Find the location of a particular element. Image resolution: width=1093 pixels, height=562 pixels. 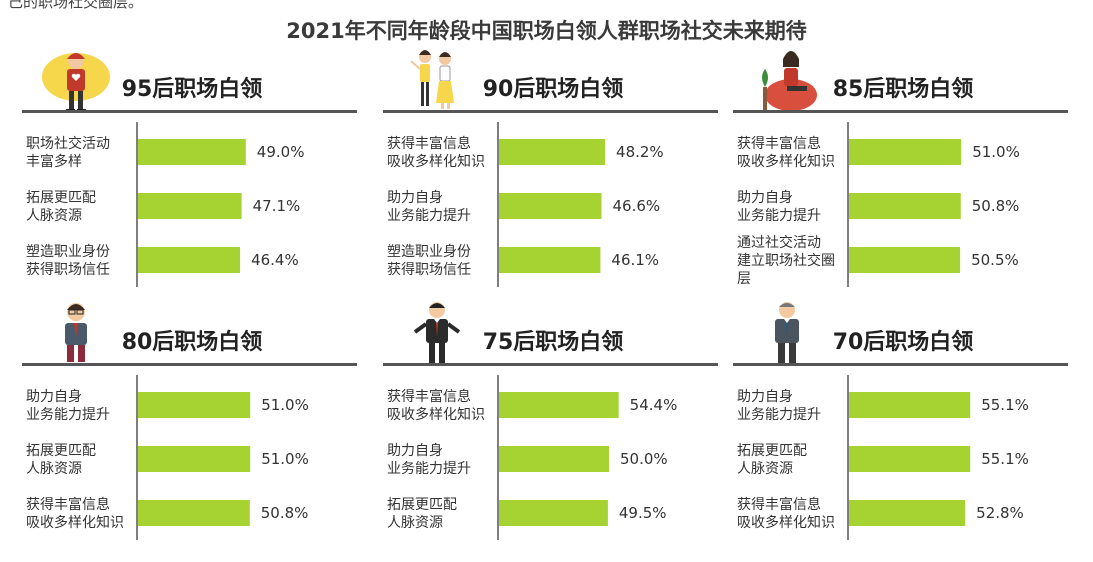

top-cut-text: 己的职场社交圈层。 is located at coordinates (76, 5).